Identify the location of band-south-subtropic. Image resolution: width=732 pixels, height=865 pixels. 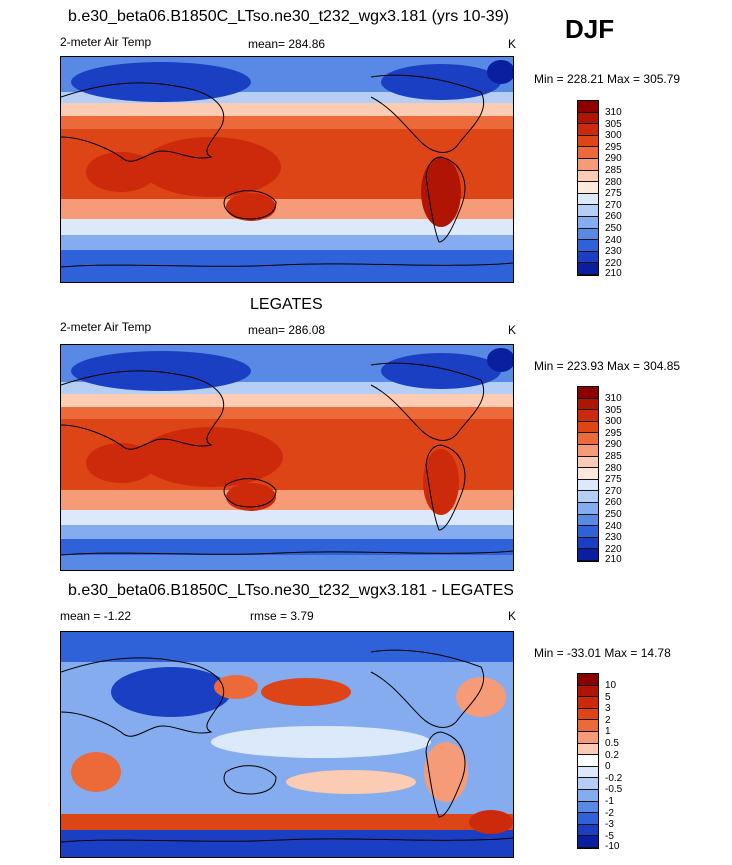
(287, 208).